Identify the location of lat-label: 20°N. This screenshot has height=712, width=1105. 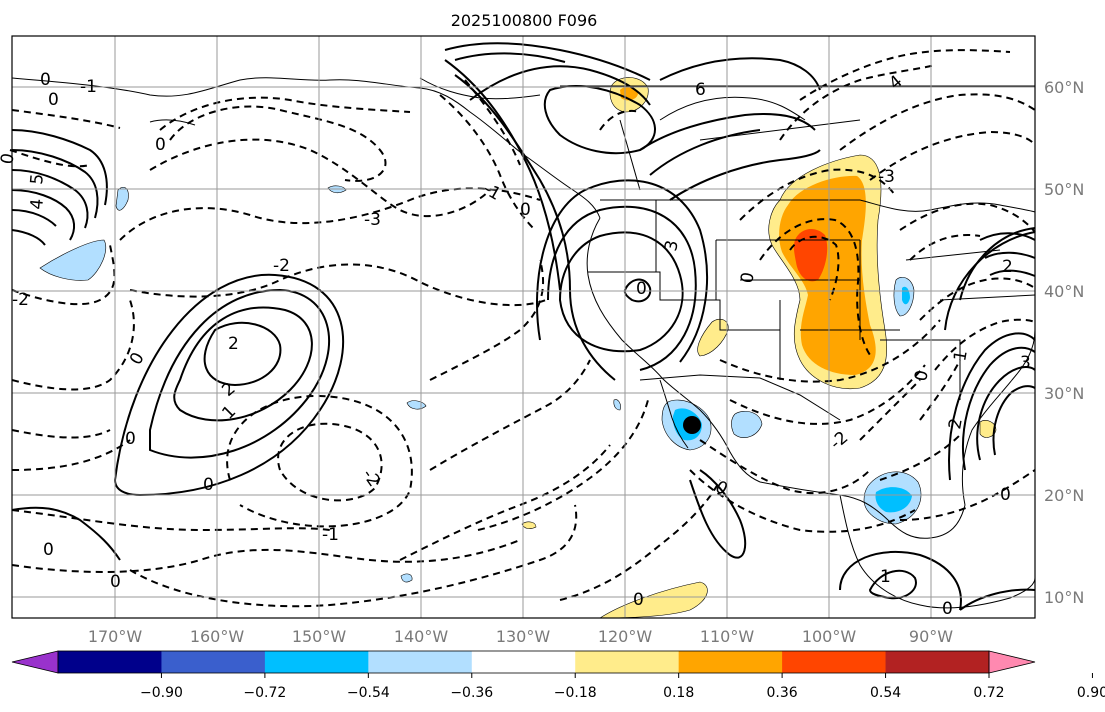
(1064, 495).